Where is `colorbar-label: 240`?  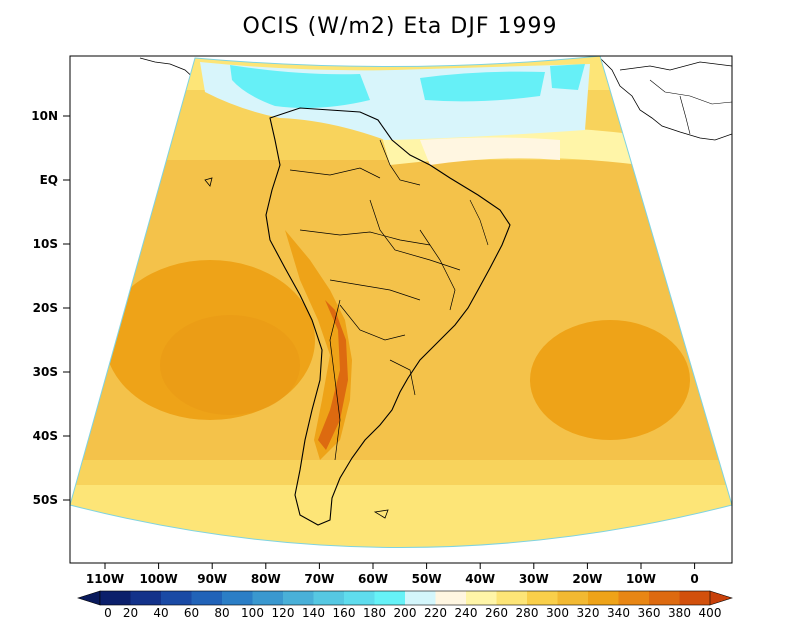 colorbar-label: 240 is located at coordinates (466, 612).